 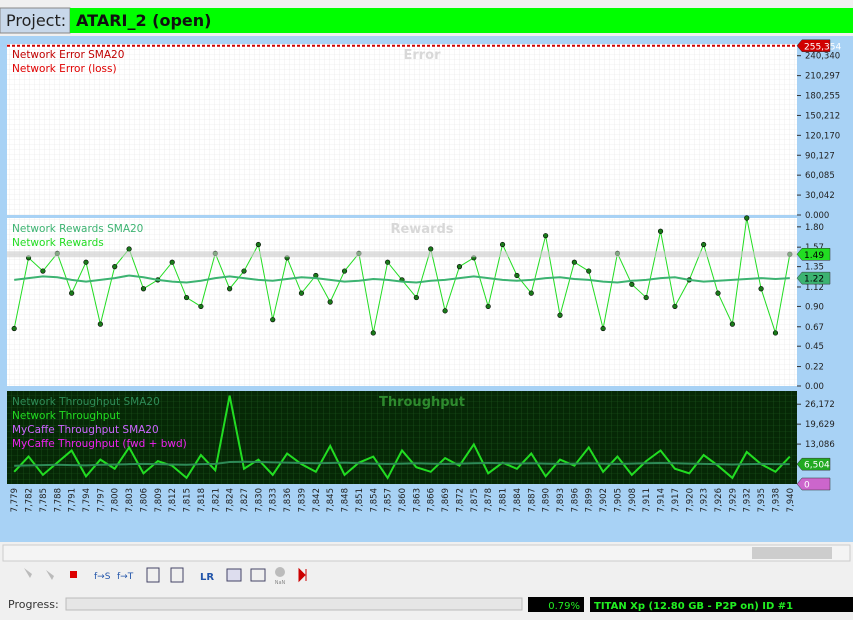 What do you see at coordinates (402, 437) in the screenshot?
I see `panel-grid` at bounding box center [402, 437].